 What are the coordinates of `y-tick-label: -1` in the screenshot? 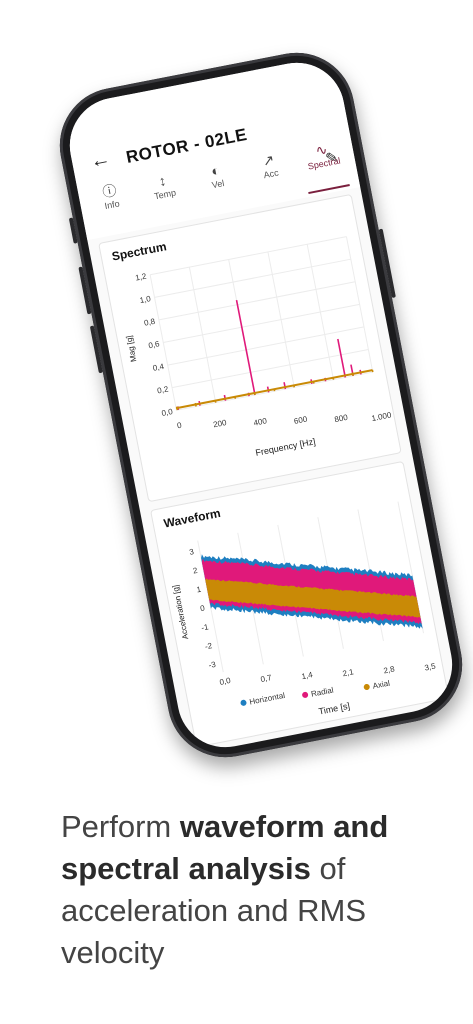 It's located at (204, 627).